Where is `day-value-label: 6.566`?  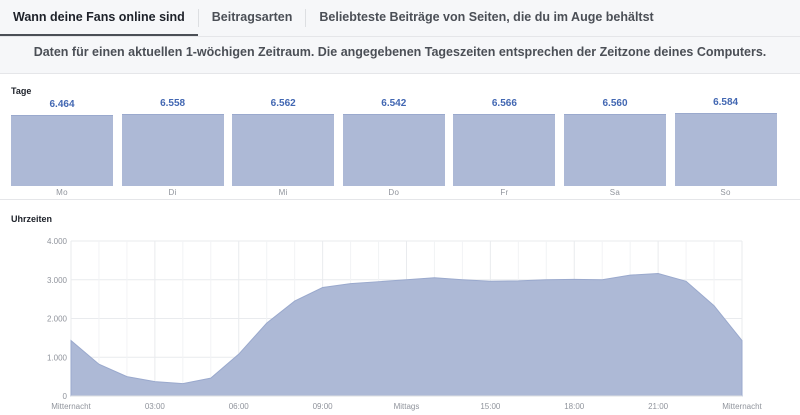 day-value-label: 6.566 is located at coordinates (504, 103).